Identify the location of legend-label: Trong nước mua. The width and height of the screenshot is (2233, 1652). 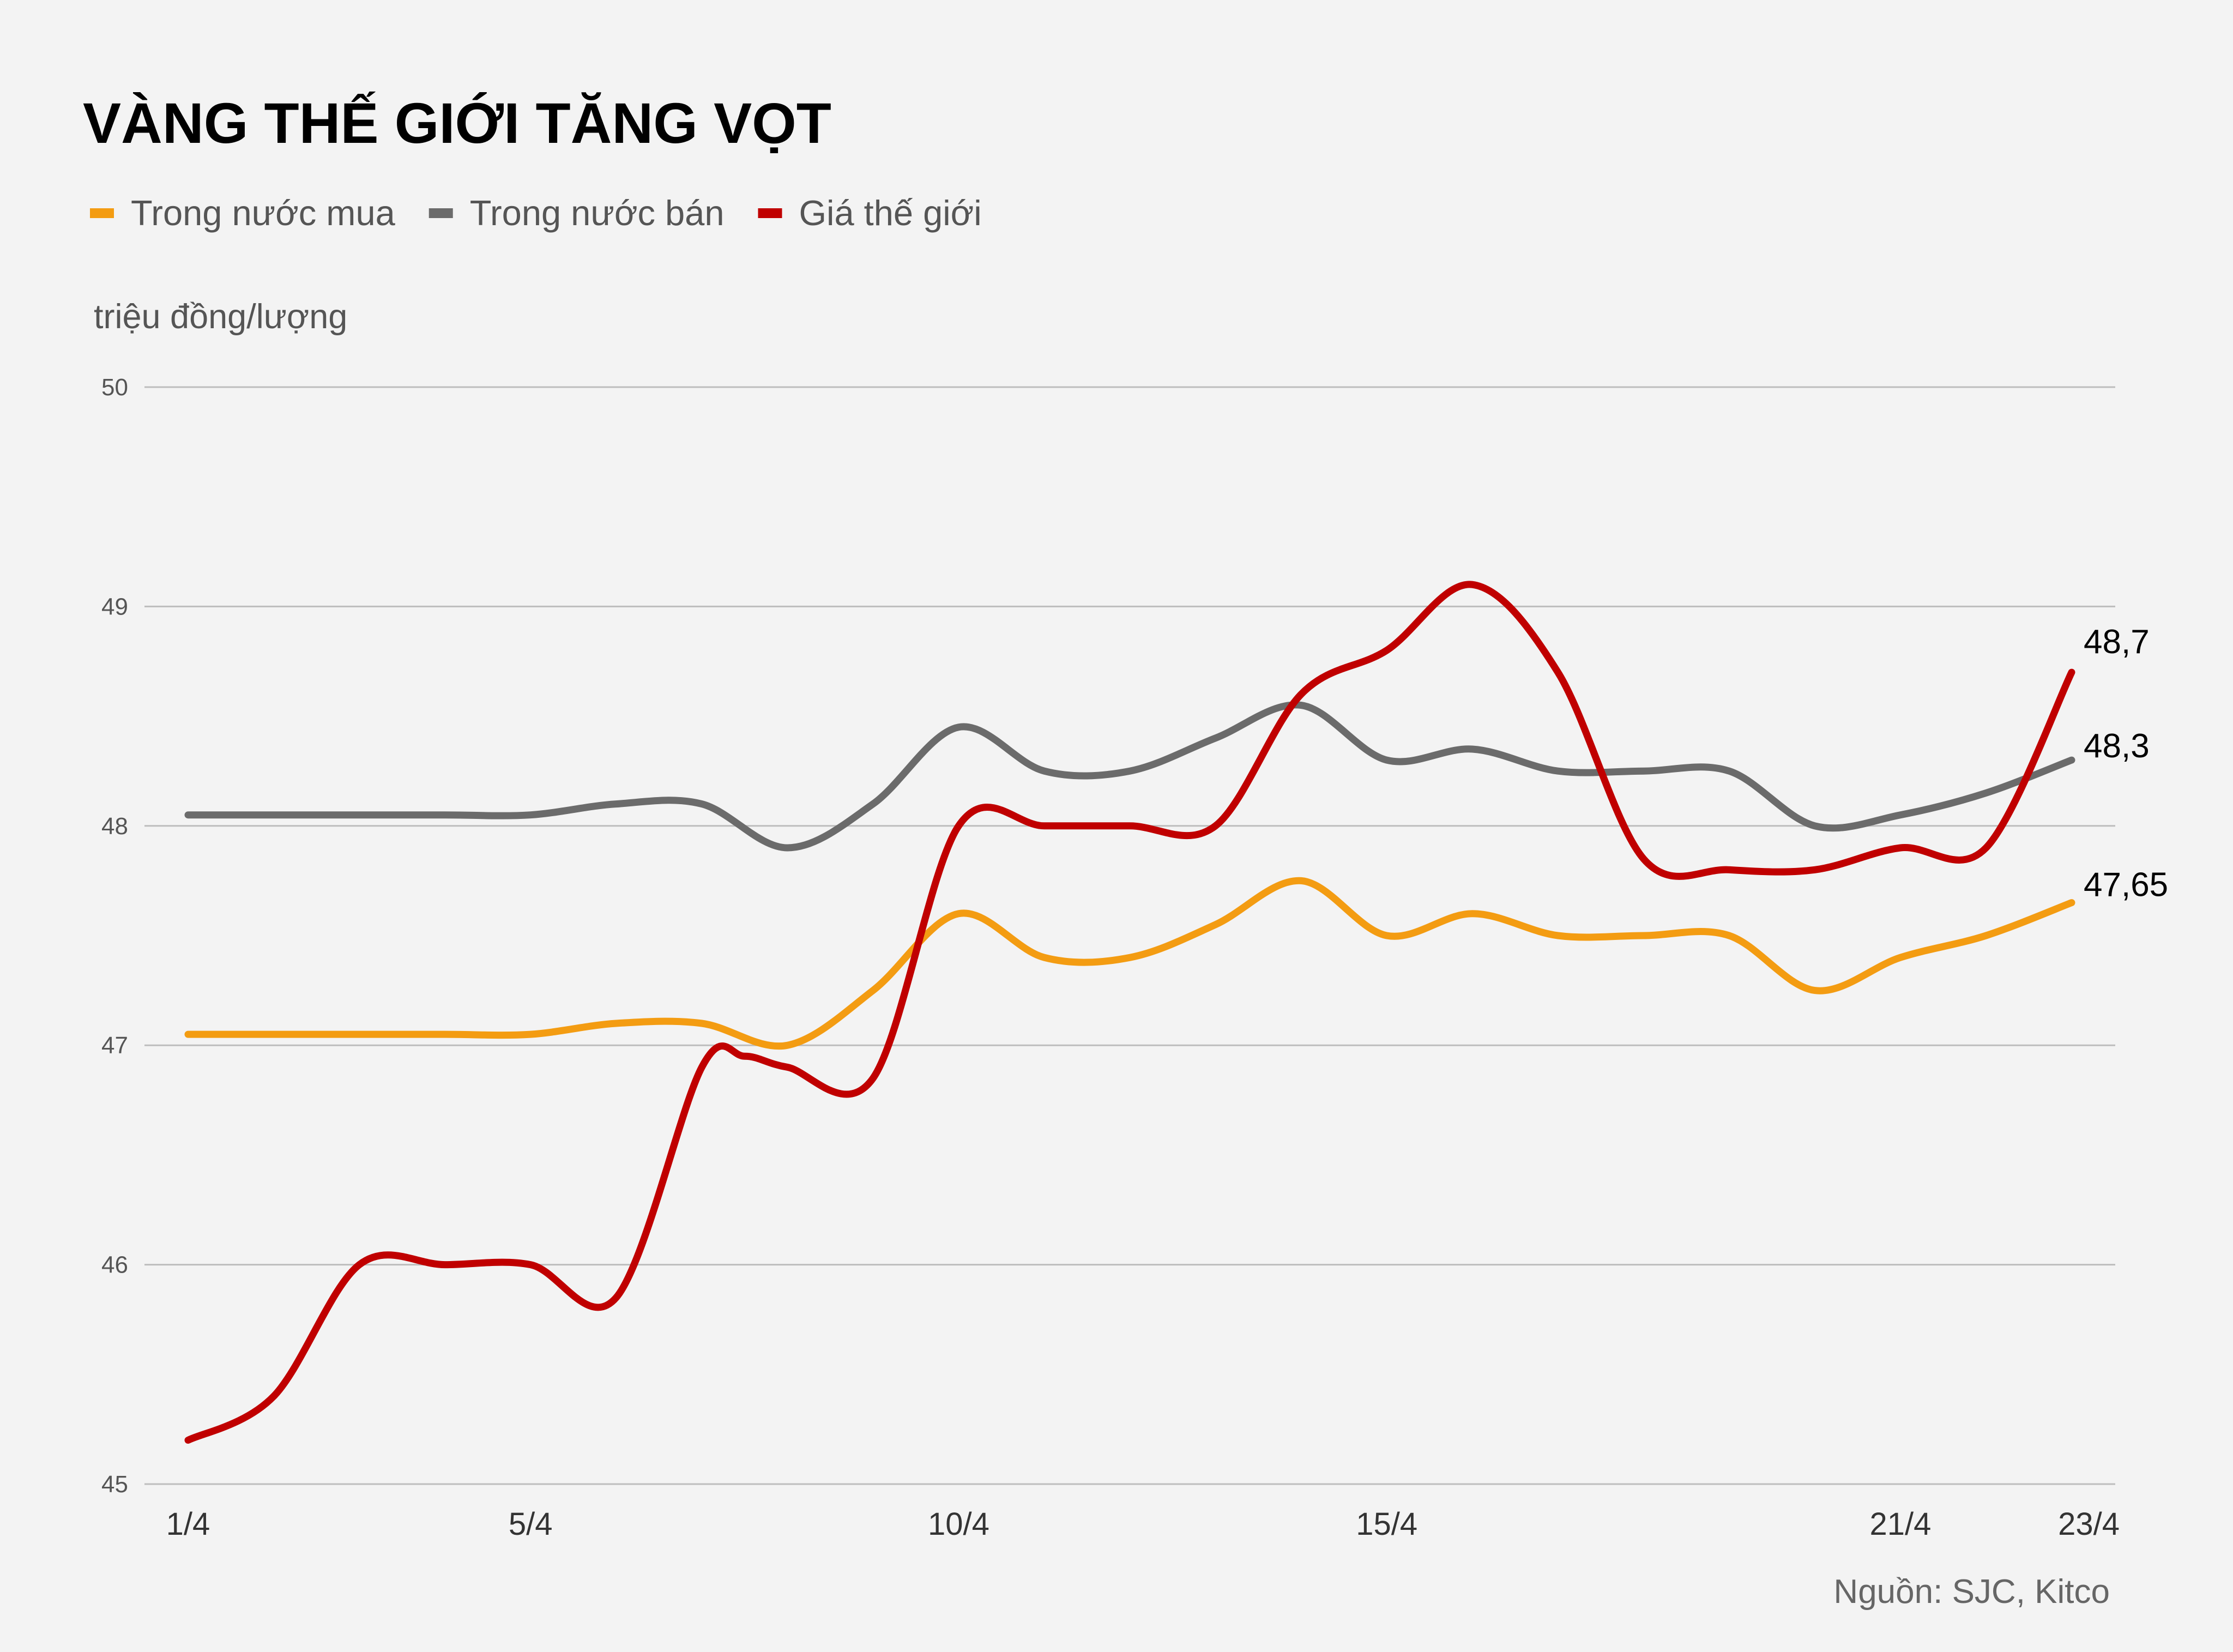
(263, 213).